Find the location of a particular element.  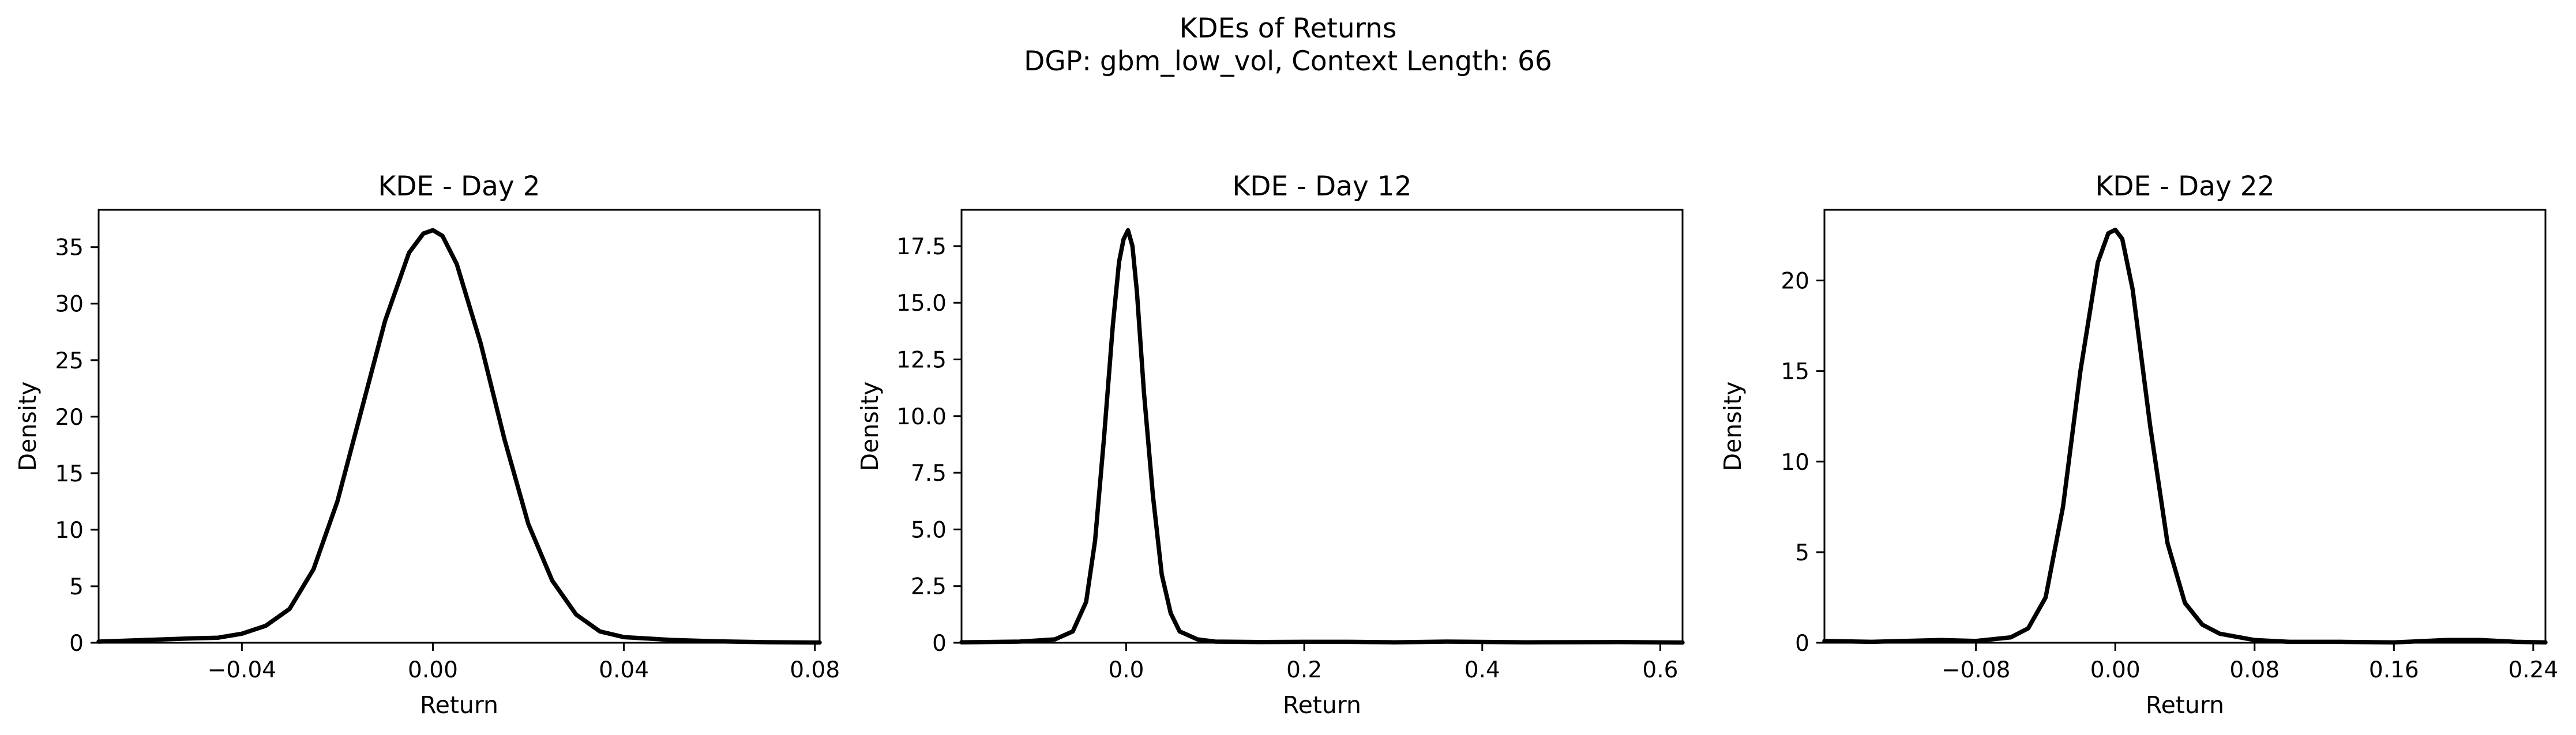

y-tick-label: 7.5 is located at coordinates (929, 474).